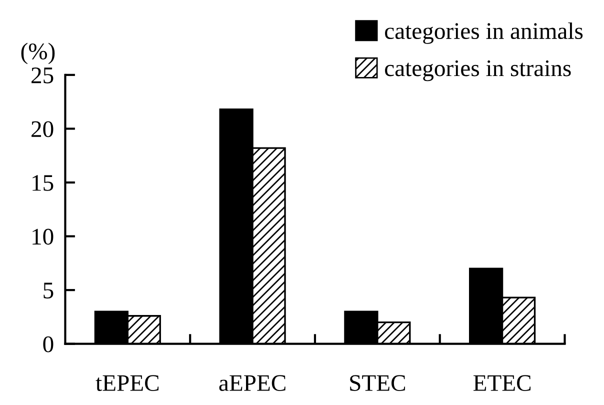  Describe the element at coordinates (43, 236) in the screenshot. I see `y-tick-label: 10` at that location.